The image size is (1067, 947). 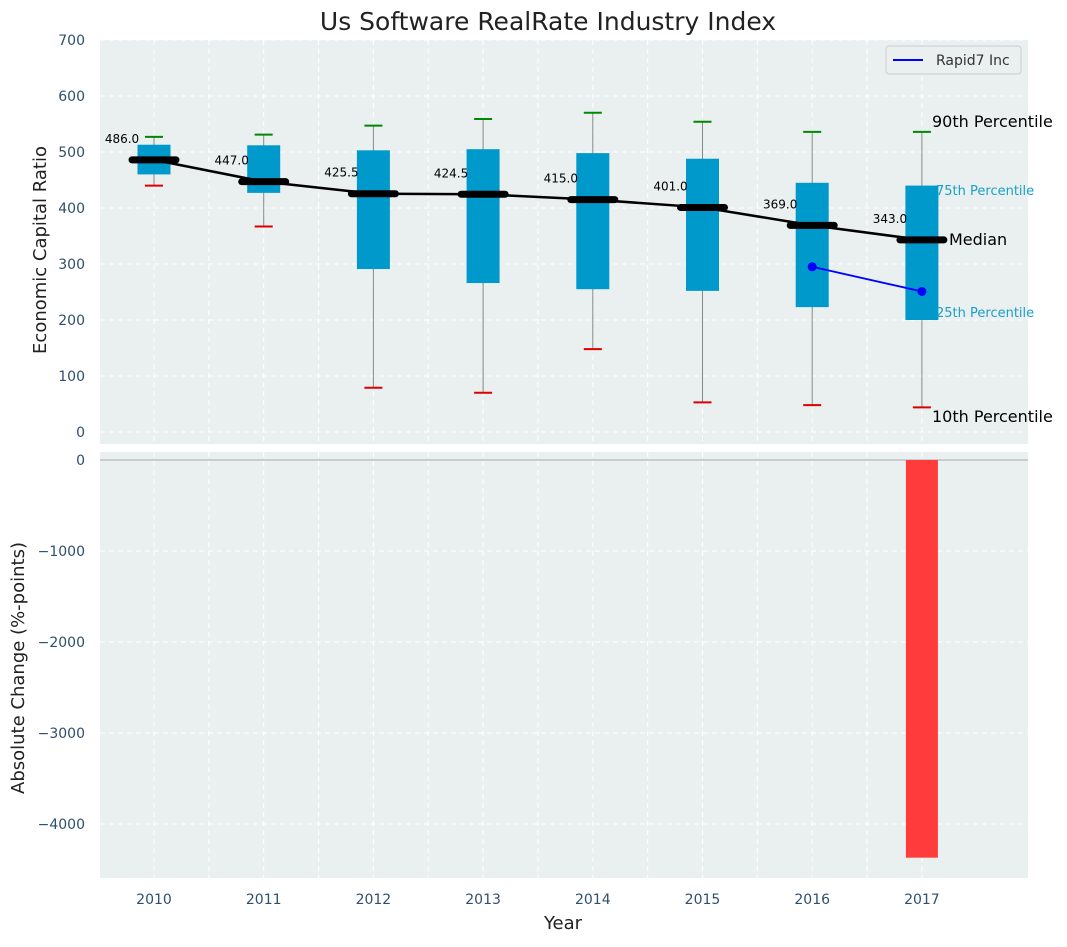 What do you see at coordinates (232, 161) in the screenshot?
I see `median-value-label: 447.0` at bounding box center [232, 161].